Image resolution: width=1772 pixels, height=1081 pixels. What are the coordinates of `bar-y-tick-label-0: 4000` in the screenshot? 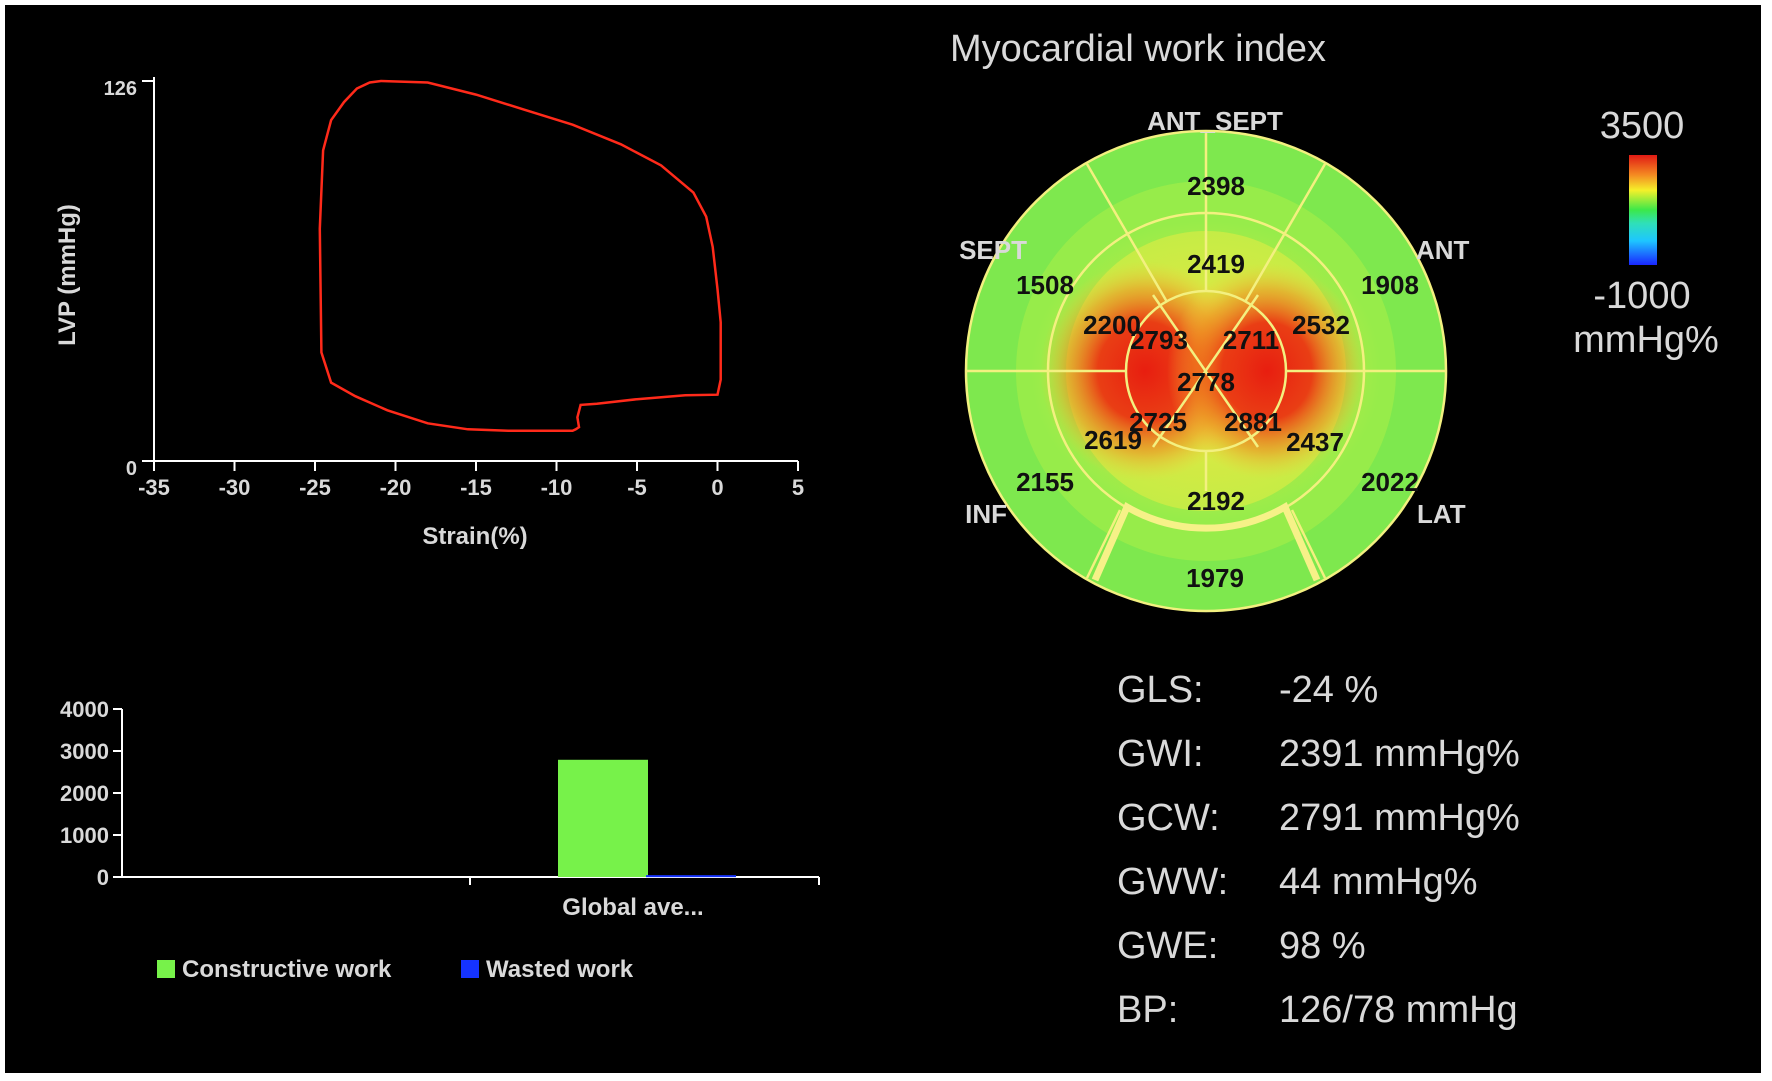 It's located at (84, 709).